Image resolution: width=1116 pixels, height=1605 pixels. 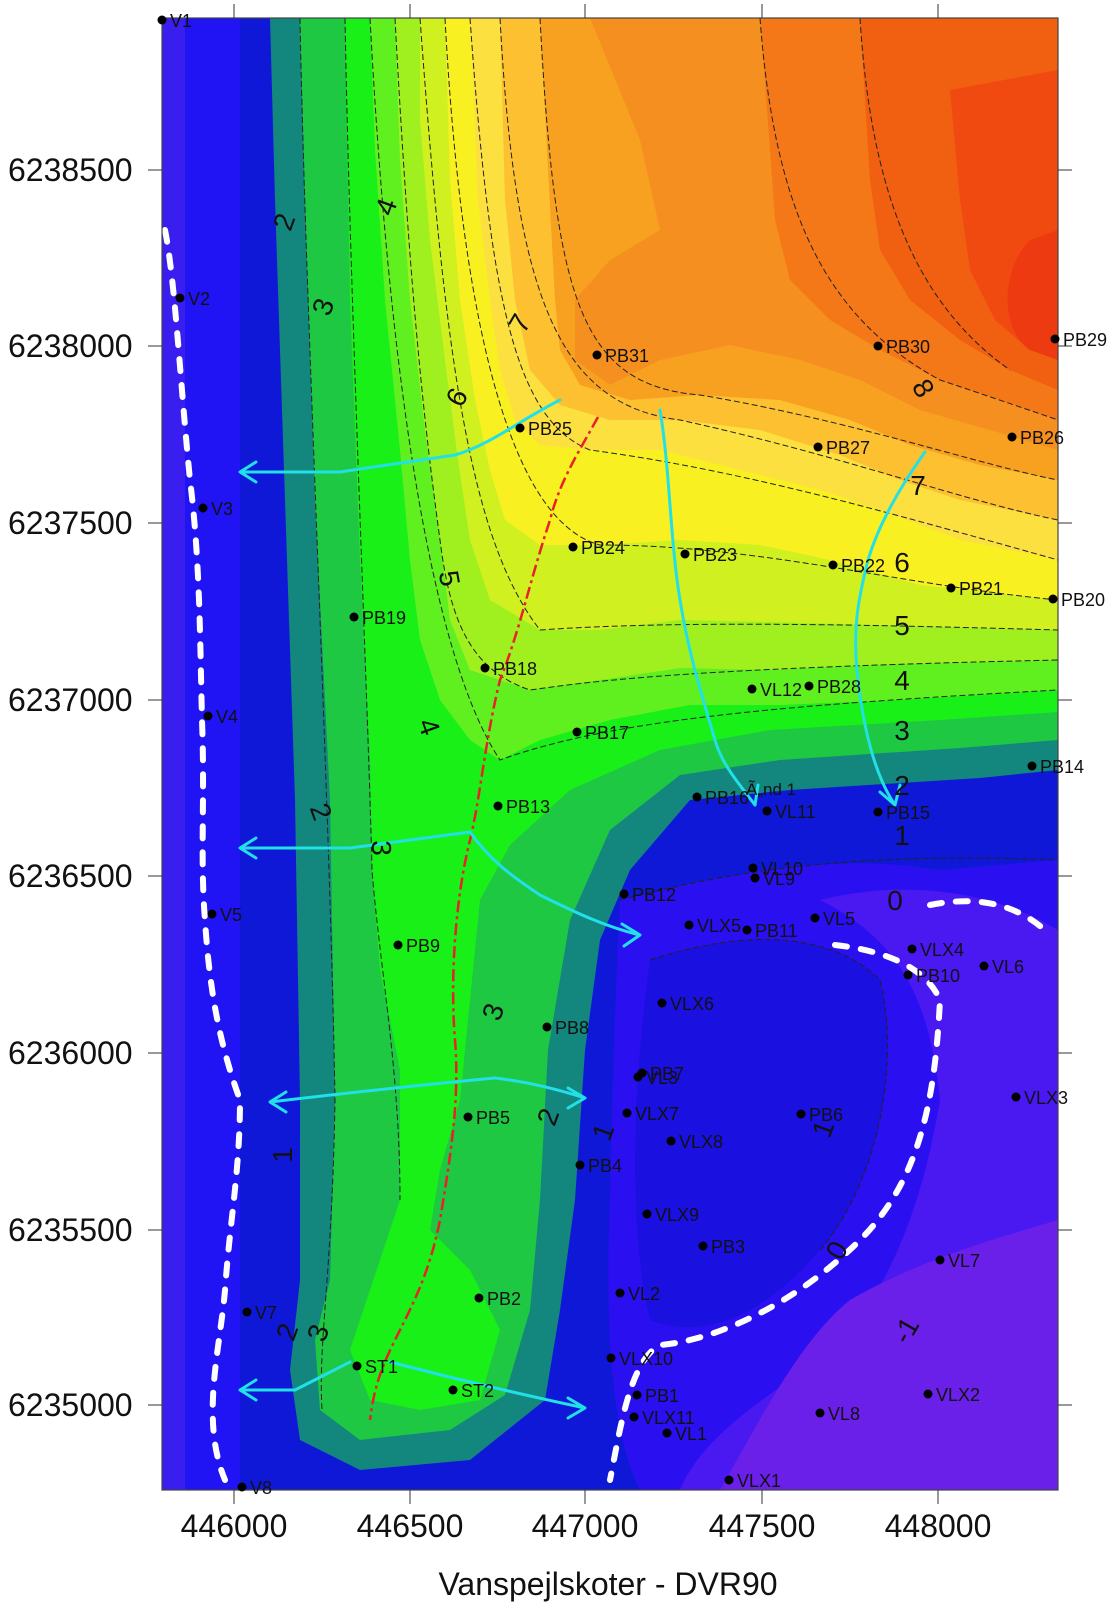 What do you see at coordinates (776, 931) in the screenshot?
I see `well-label: PB11` at bounding box center [776, 931].